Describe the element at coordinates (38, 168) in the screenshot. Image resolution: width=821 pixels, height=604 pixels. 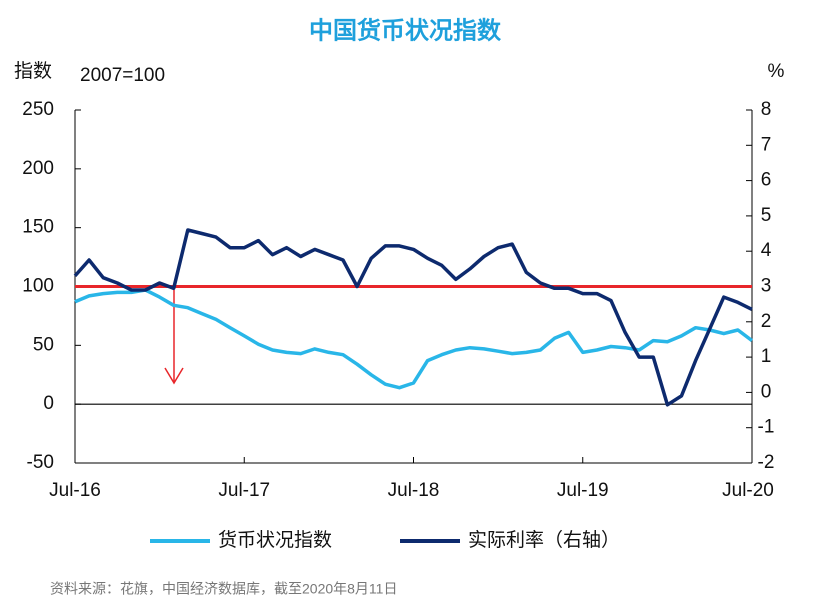
I see `y-tick-label: 200` at that location.